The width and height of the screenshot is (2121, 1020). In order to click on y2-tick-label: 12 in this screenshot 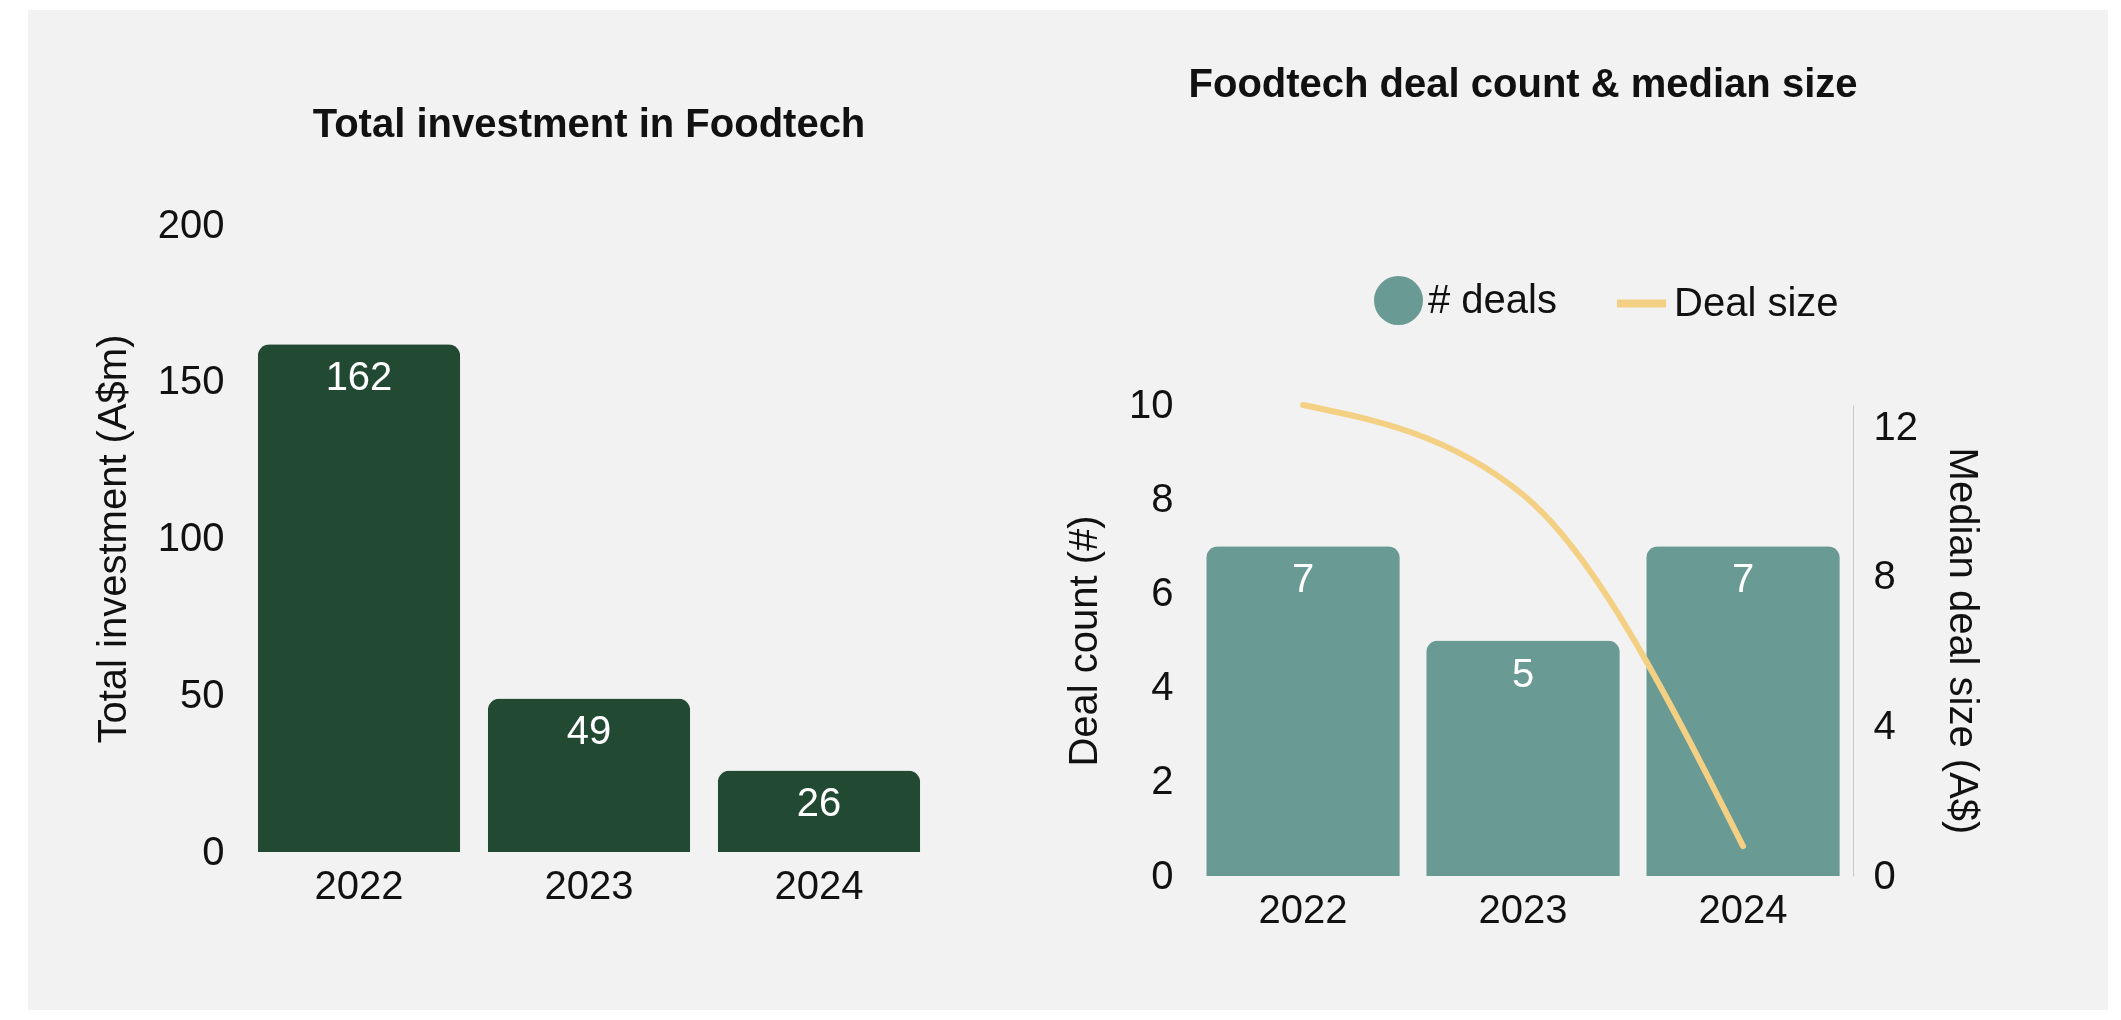, I will do `click(1895, 425)`.